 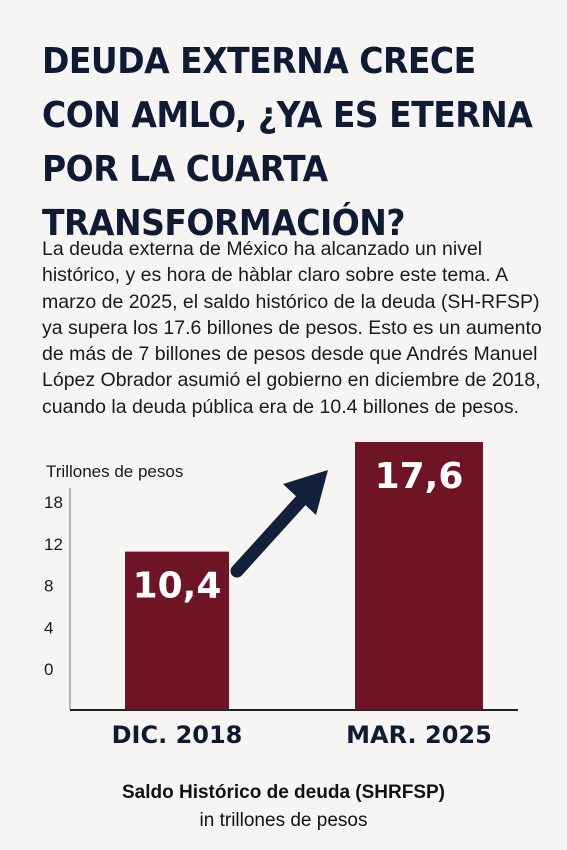 I want to click on headline-line: DEUDA EXTERNA CRECE, so click(x=259, y=60).